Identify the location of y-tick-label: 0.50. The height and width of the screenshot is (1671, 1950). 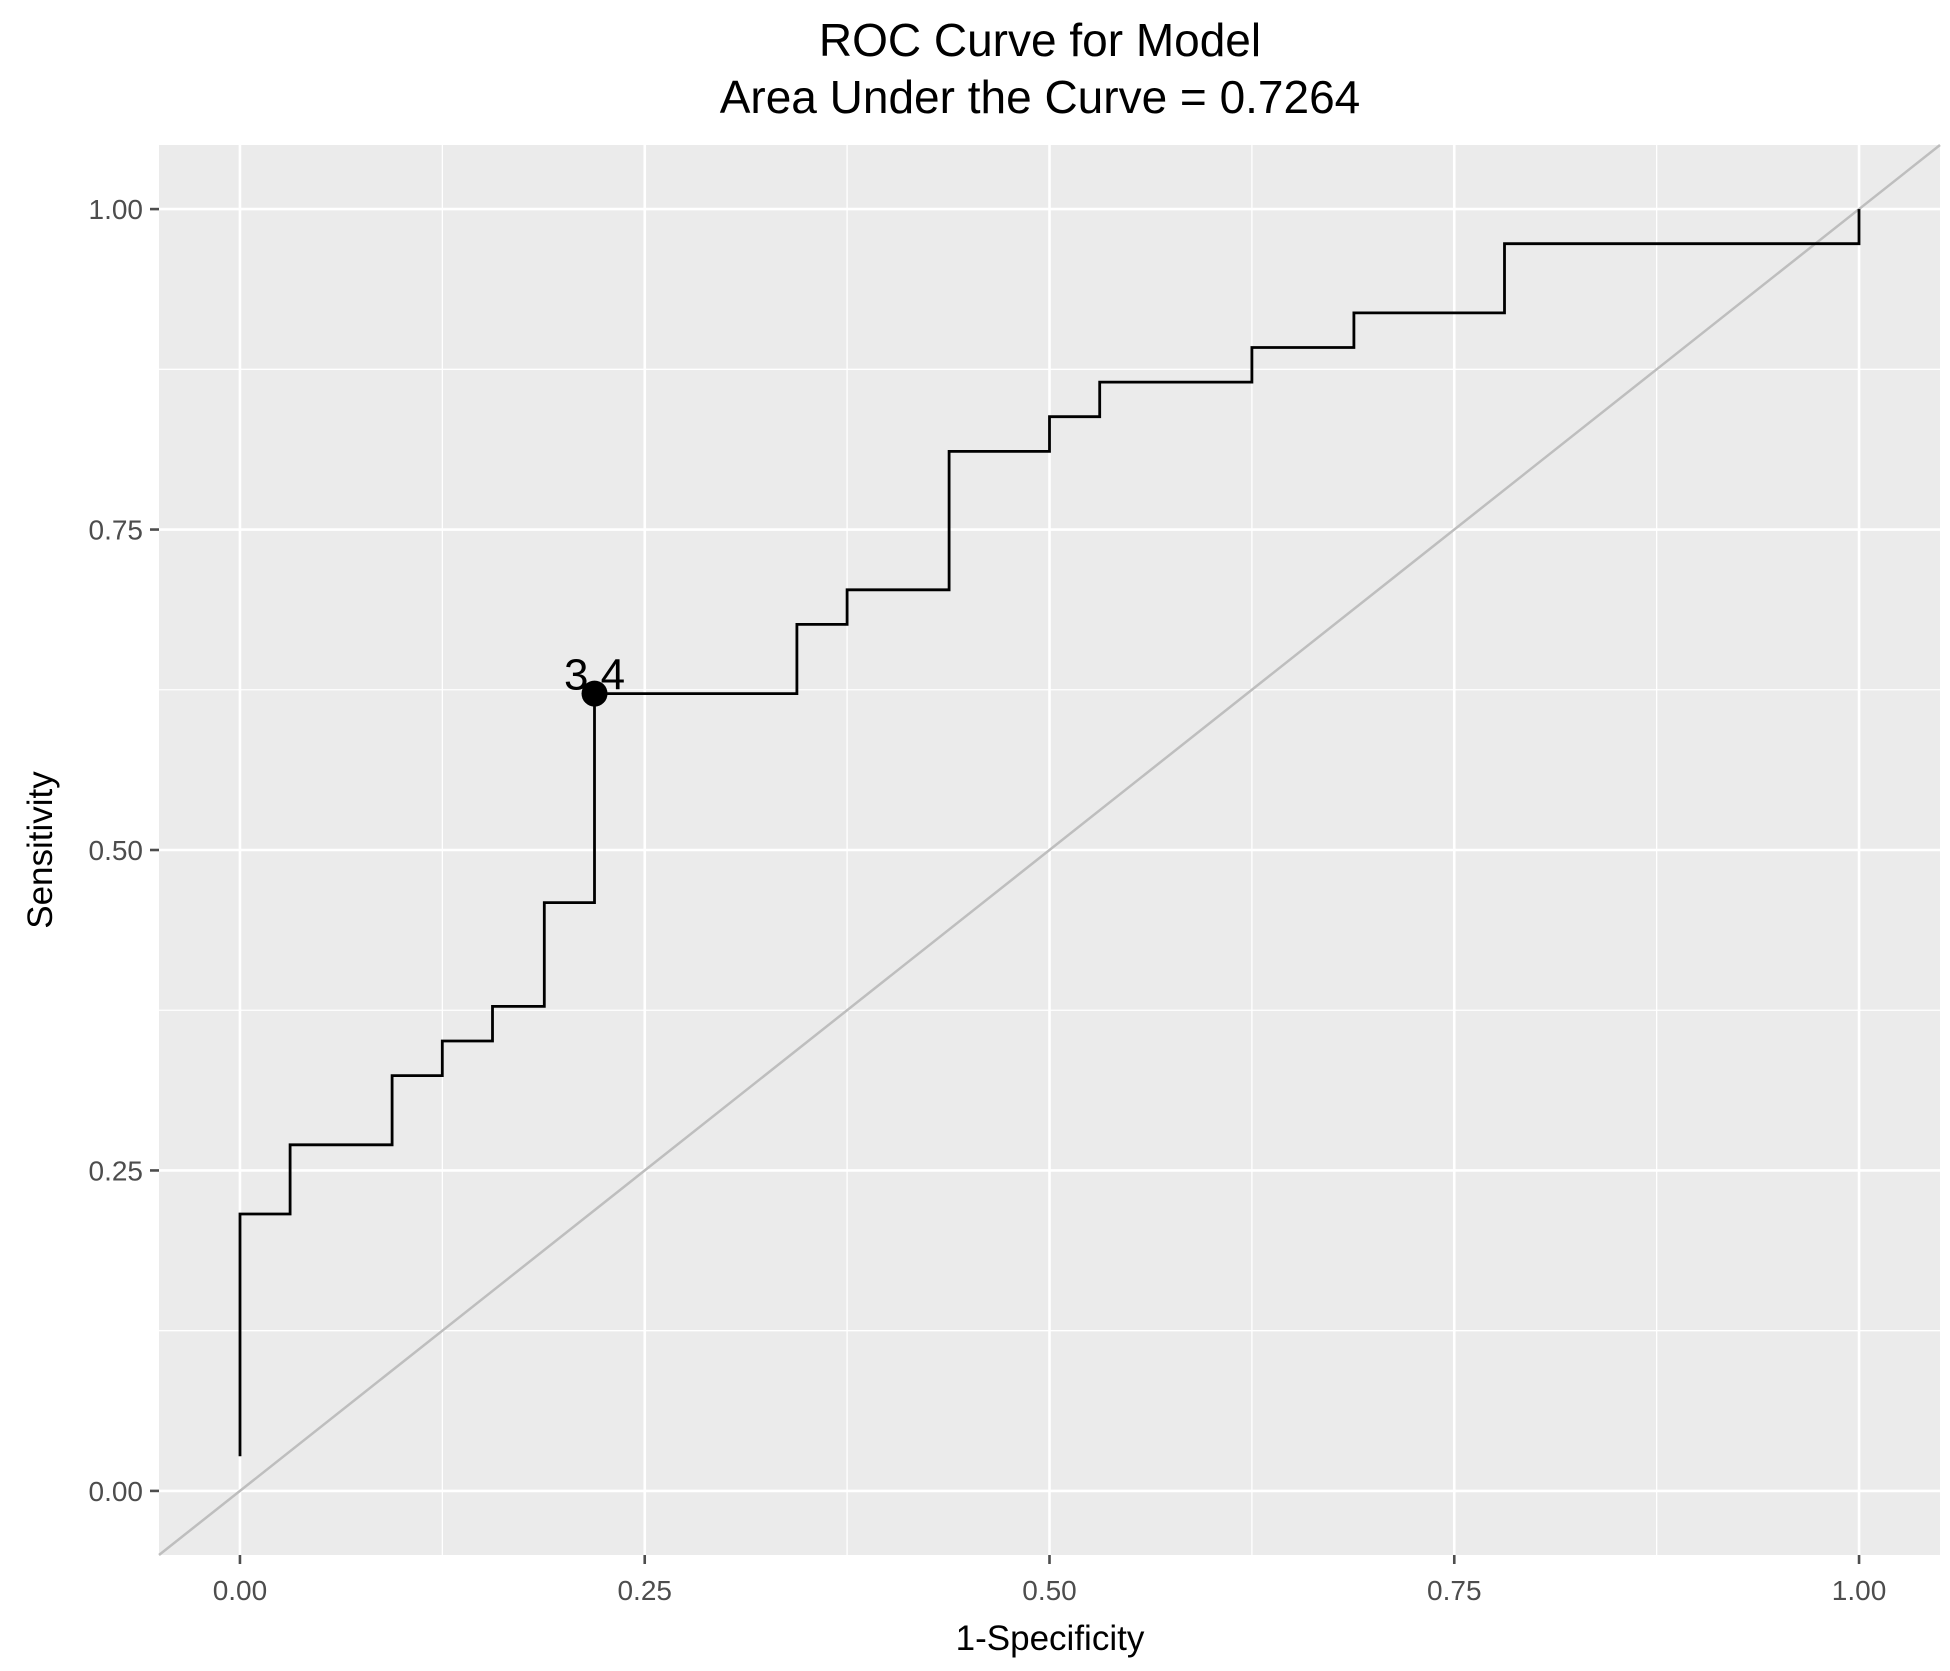
(116, 850).